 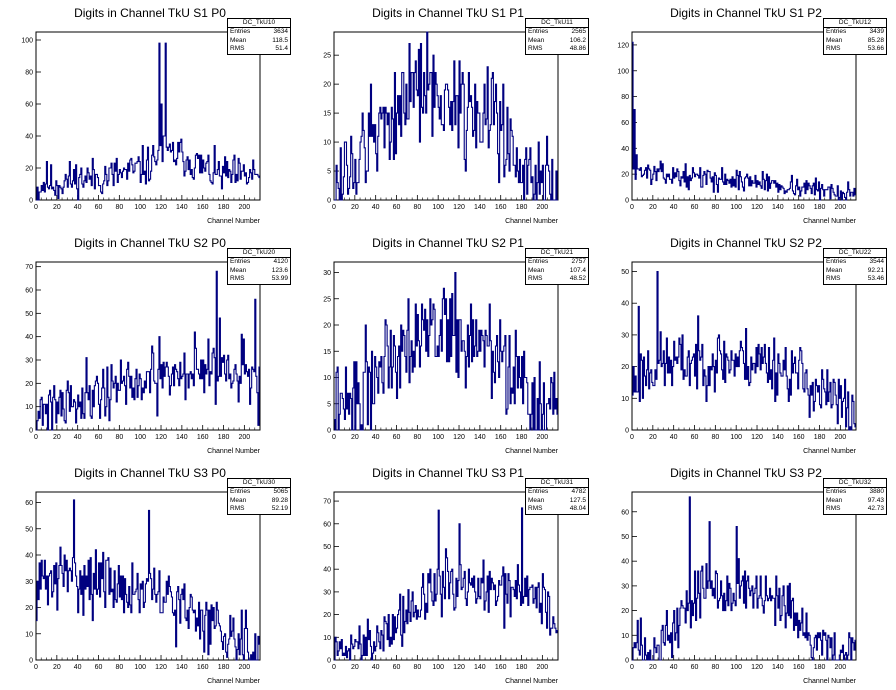 What do you see at coordinates (280, 40) in the screenshot?
I see `stats-value: 118.5` at bounding box center [280, 40].